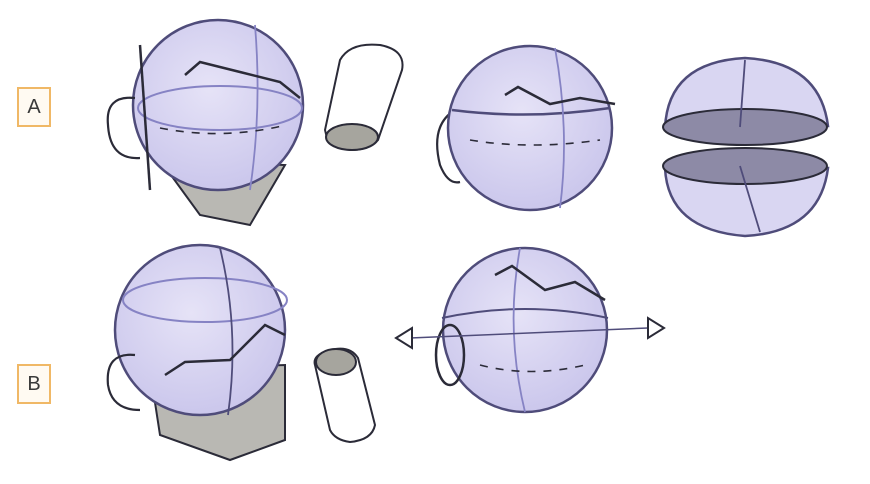 This screenshot has height=484, width=870. I want to click on head-b-rotation, so click(530, 330).